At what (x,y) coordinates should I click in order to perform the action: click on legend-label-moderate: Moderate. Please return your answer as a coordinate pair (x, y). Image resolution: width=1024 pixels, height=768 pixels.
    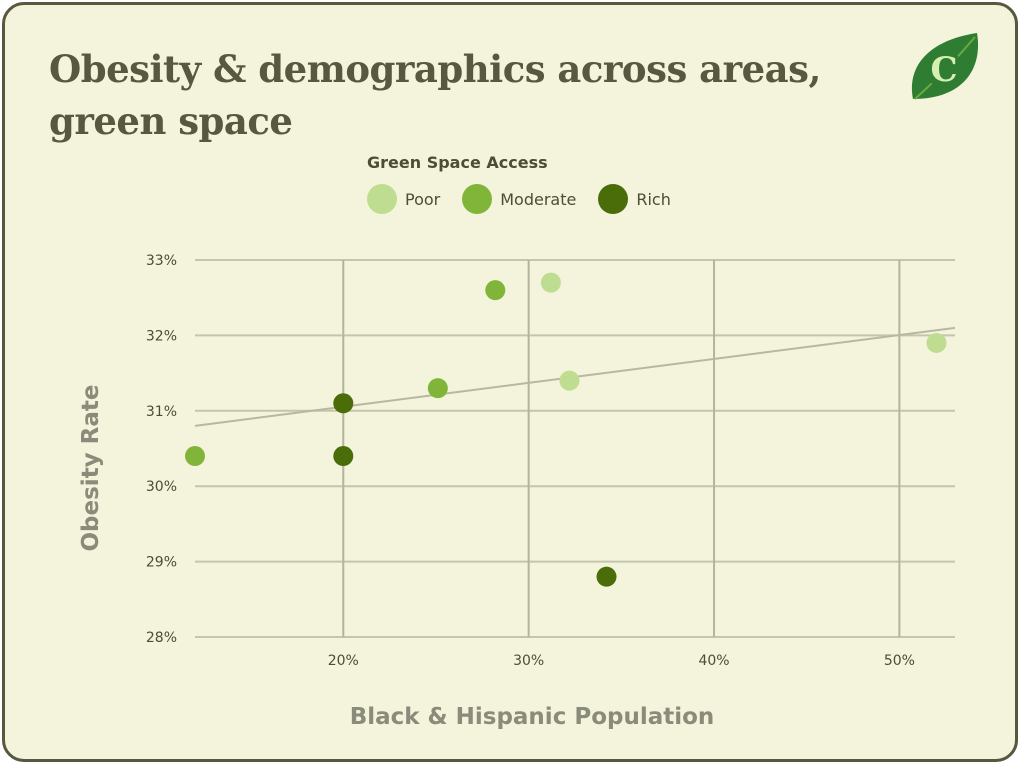
    Looking at the image, I should click on (538, 199).